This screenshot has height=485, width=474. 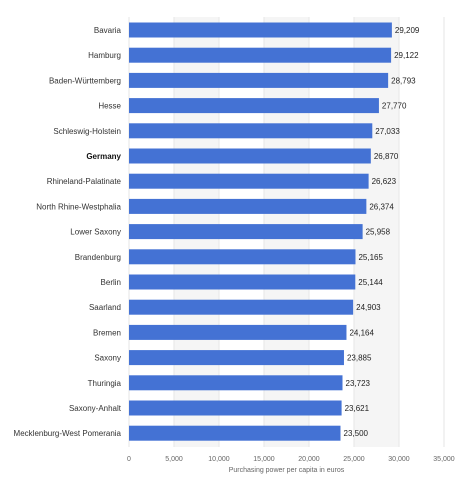 What do you see at coordinates (387, 131) in the screenshot?
I see `value-label: 27,033` at bounding box center [387, 131].